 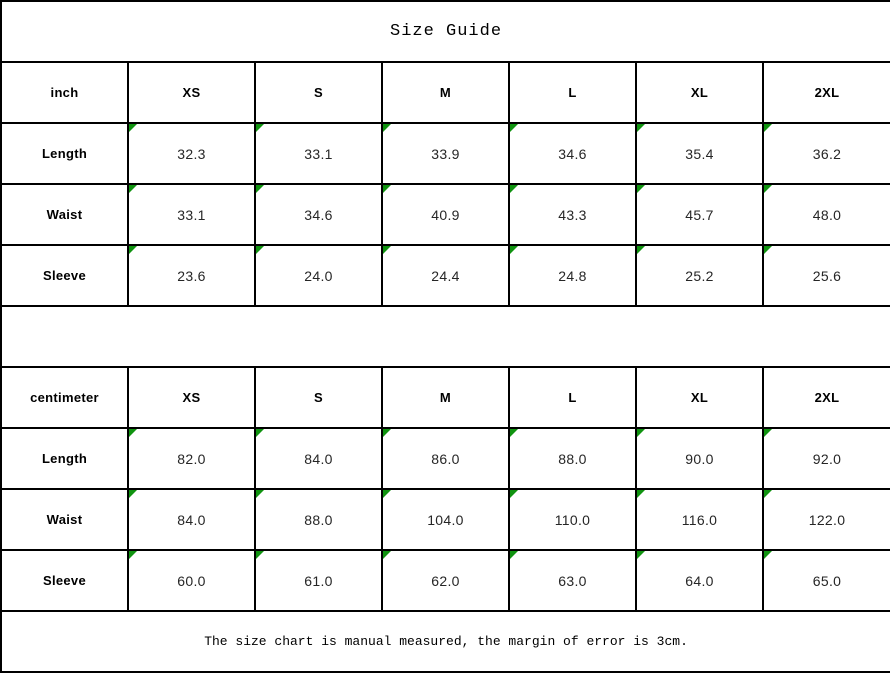 What do you see at coordinates (572, 397) in the screenshot?
I see `size-header-l: L` at bounding box center [572, 397].